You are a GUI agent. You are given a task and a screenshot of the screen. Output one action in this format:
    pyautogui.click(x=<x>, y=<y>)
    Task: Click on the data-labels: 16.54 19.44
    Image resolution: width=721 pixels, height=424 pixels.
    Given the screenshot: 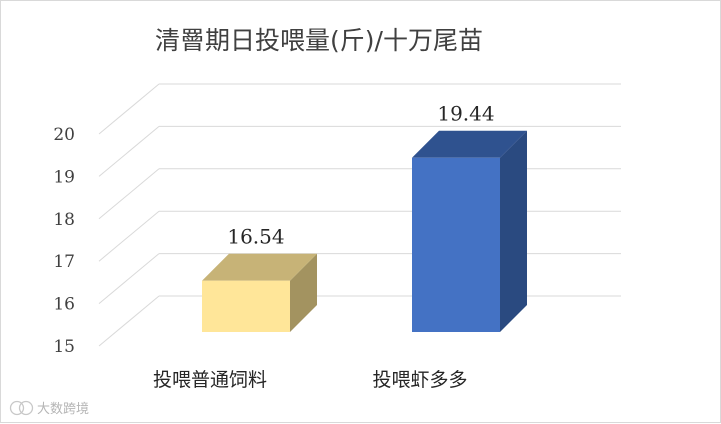 What is the action you would take?
    pyautogui.click(x=360, y=175)
    